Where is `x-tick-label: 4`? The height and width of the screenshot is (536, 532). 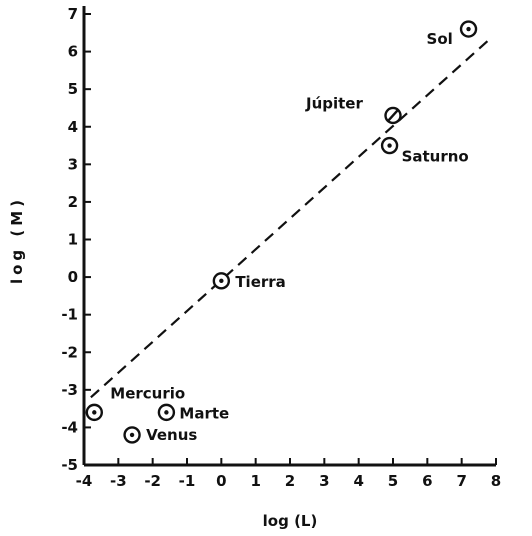
x-tick-label: 4 is located at coordinates (358, 481).